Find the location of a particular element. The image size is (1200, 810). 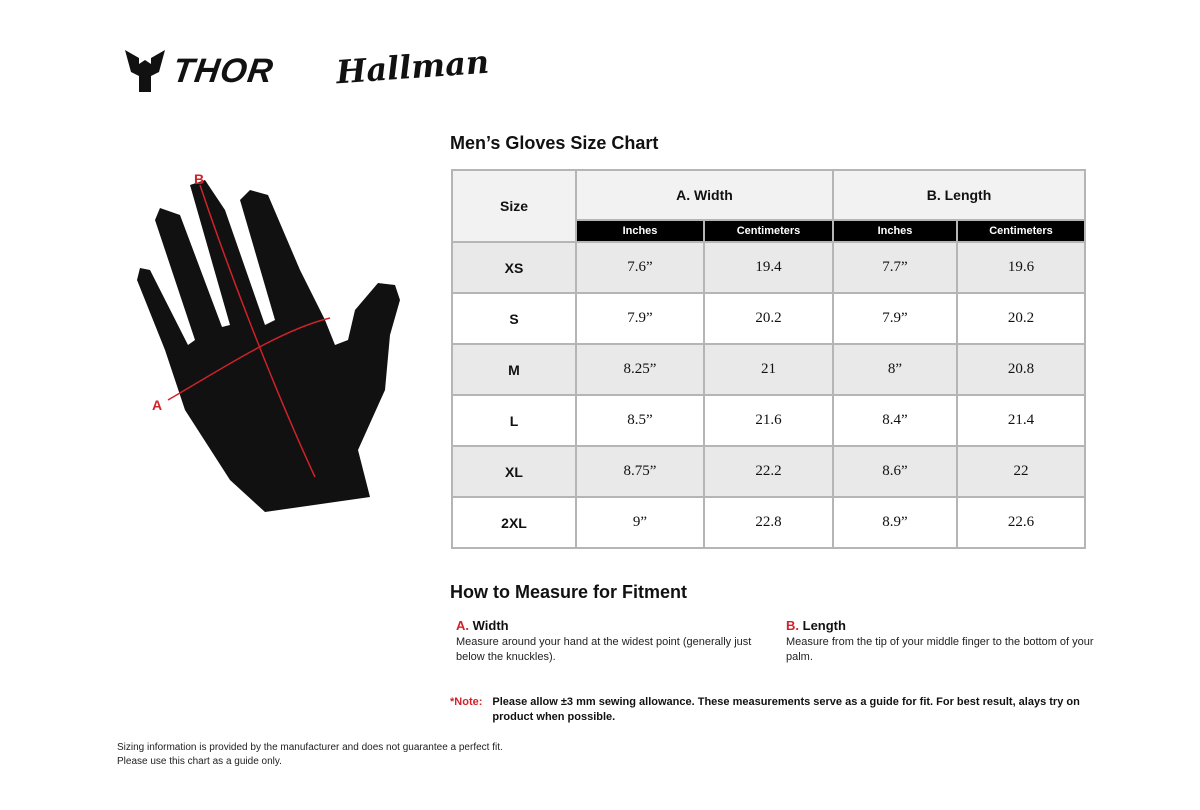

table-row: S 7.9” 20.2 7.9” 20.2 is located at coordinates (768, 318).